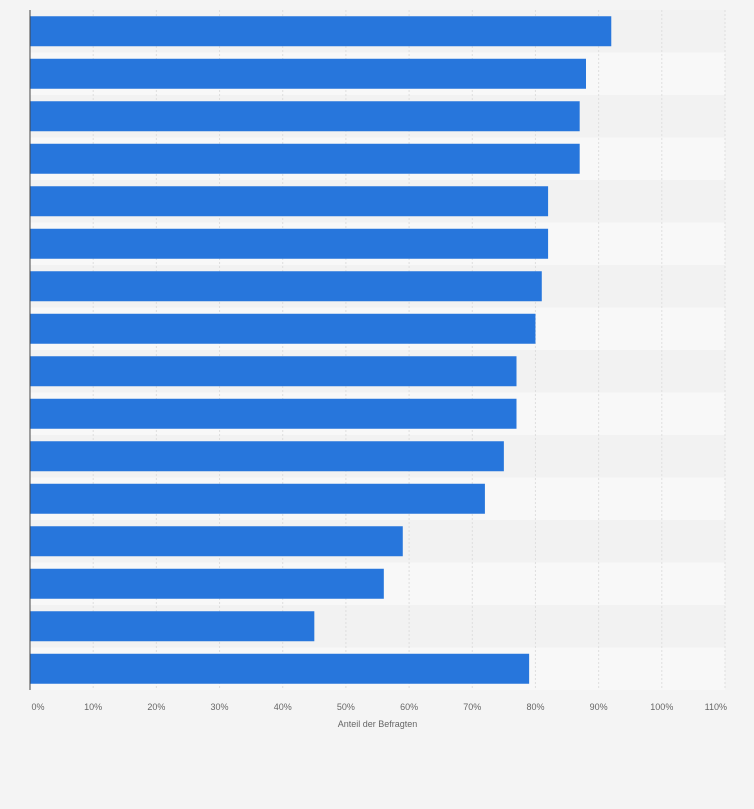 The height and width of the screenshot is (809, 754). What do you see at coordinates (409, 707) in the screenshot?
I see `x-tick-label: 60%` at bounding box center [409, 707].